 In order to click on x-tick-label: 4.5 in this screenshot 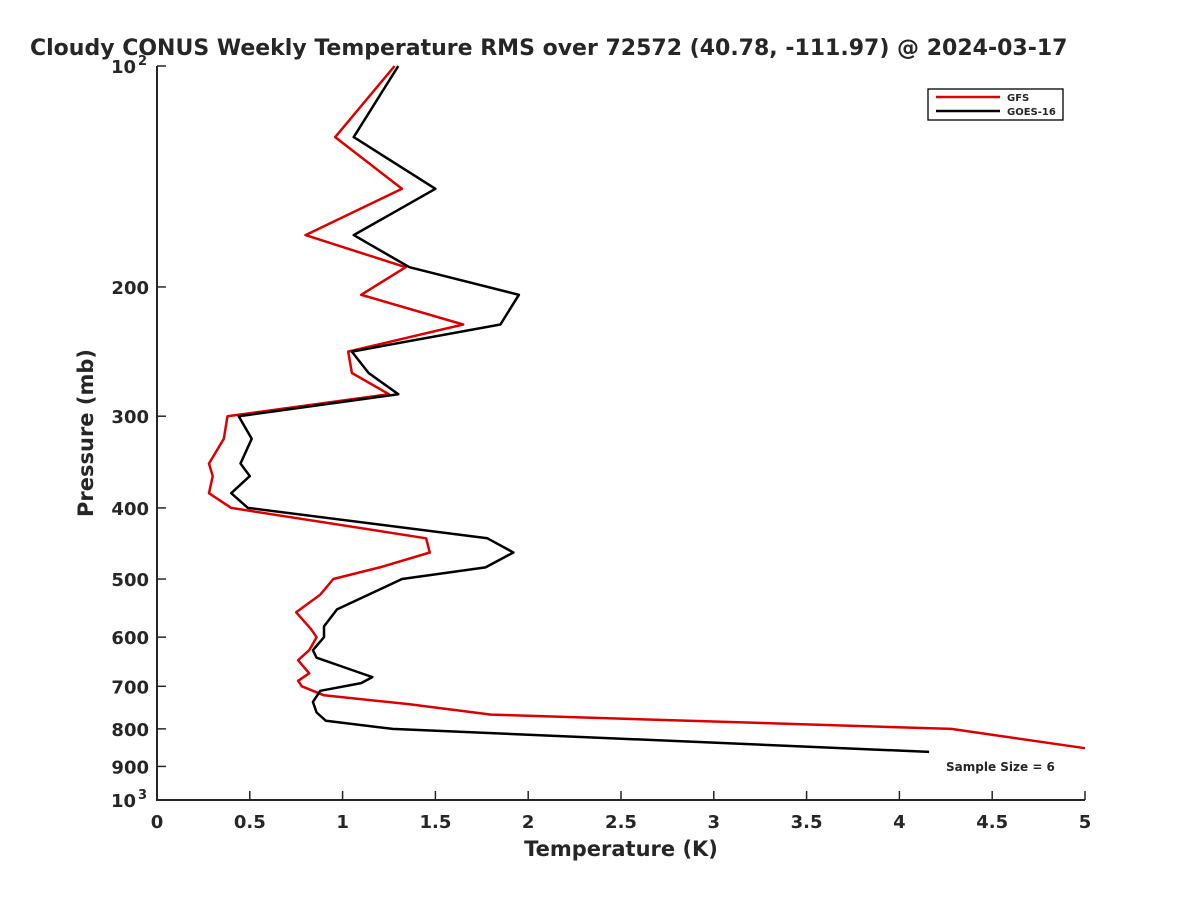, I will do `click(992, 822)`.